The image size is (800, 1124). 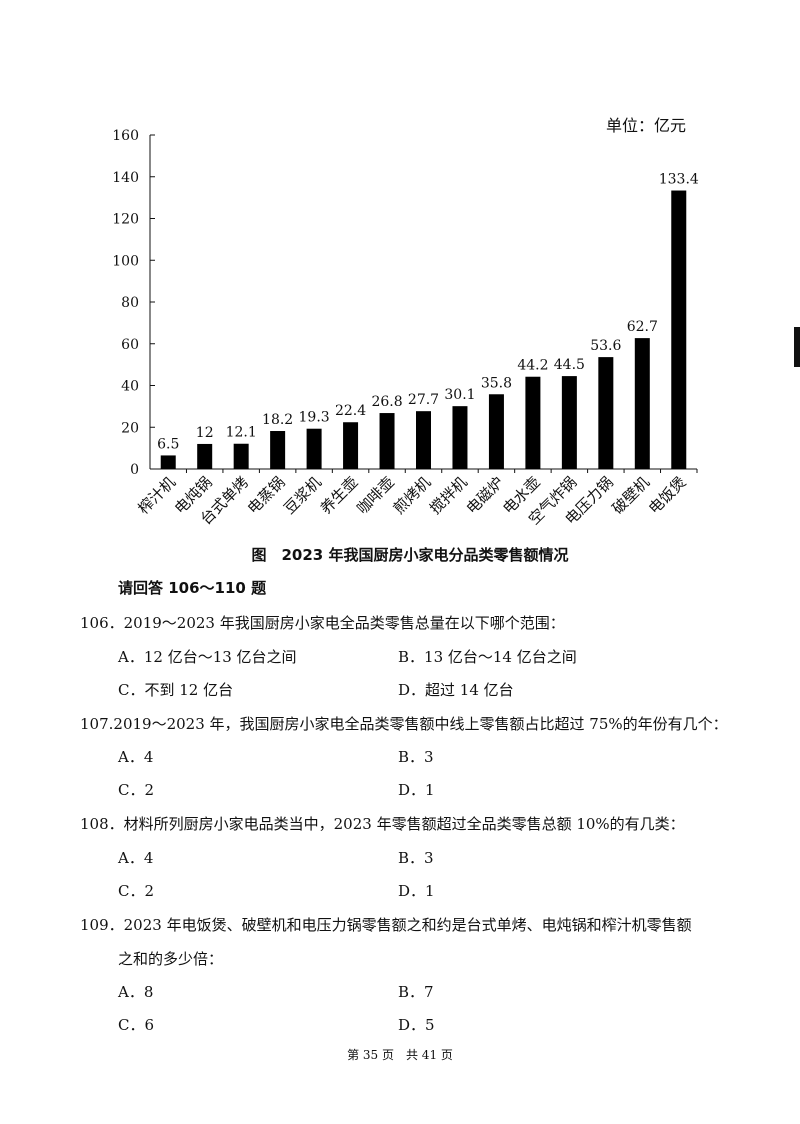 I want to click on q109-option-a: A．8, so click(x=136, y=992).